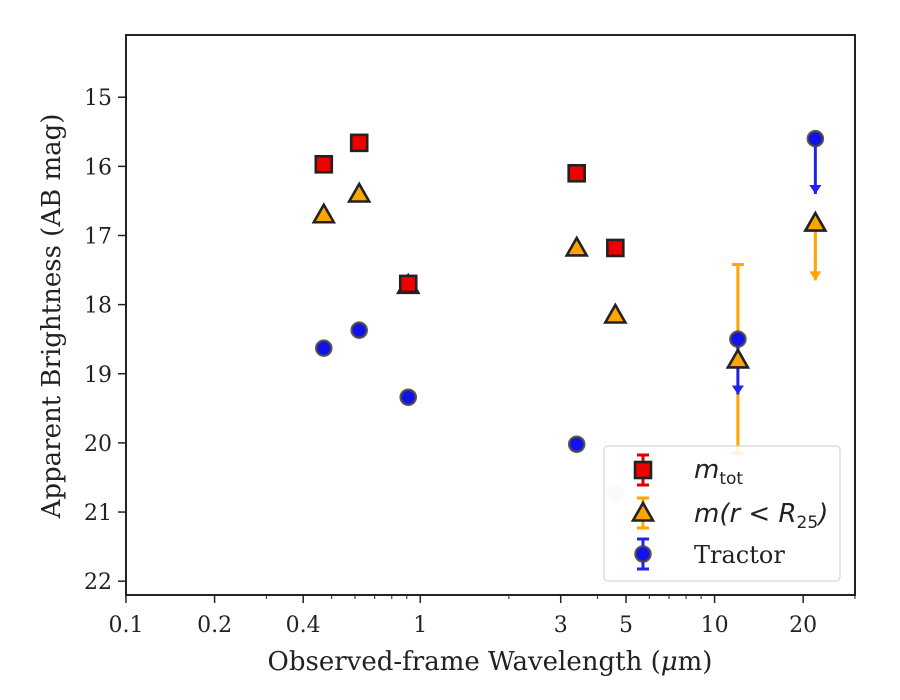 This screenshot has width=900, height=700. Describe the element at coordinates (739, 555) in the screenshot. I see `legend-label-tractor: Tractor` at that location.